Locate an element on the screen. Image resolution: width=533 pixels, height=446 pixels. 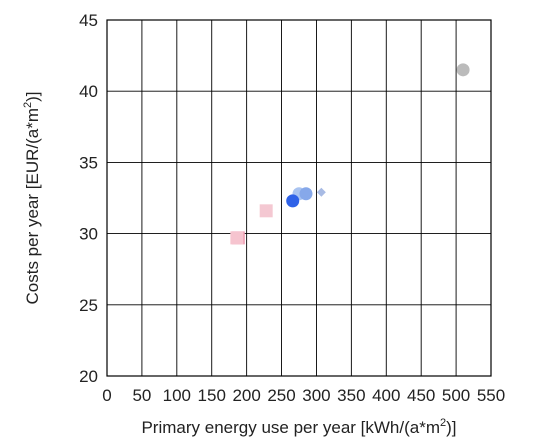
y-tick-label: 30 is located at coordinates (88, 234).